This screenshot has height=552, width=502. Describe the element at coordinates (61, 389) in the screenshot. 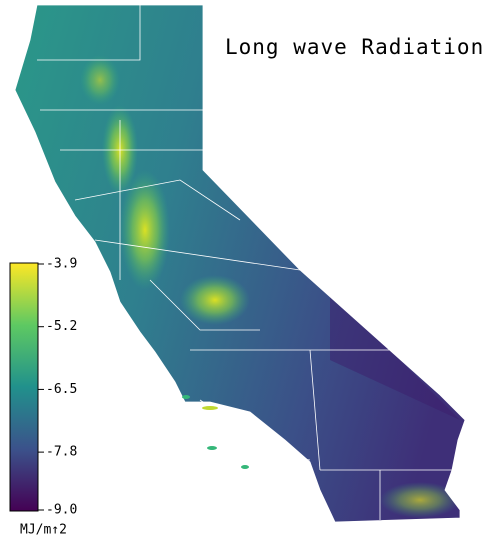

I see `colorbar-tick-label: -6.5` at that location.